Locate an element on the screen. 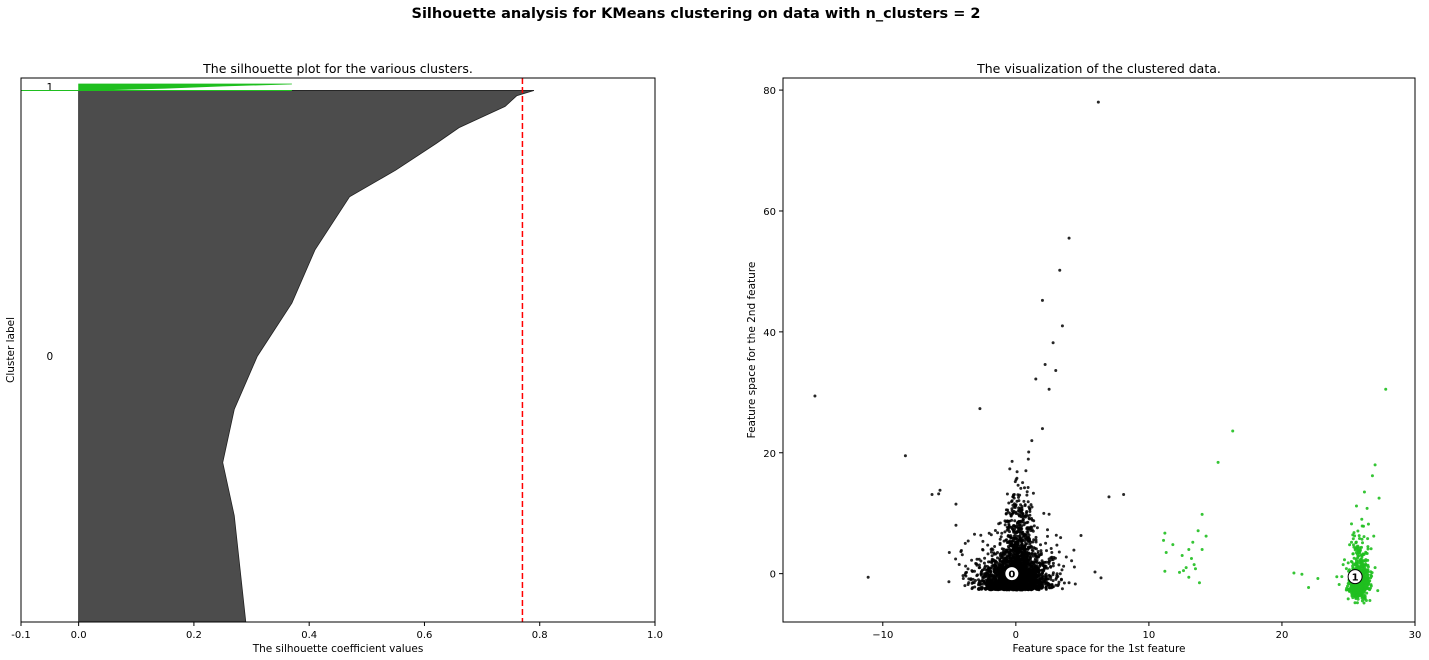  x-tick-label: 0.8 is located at coordinates (540, 635).